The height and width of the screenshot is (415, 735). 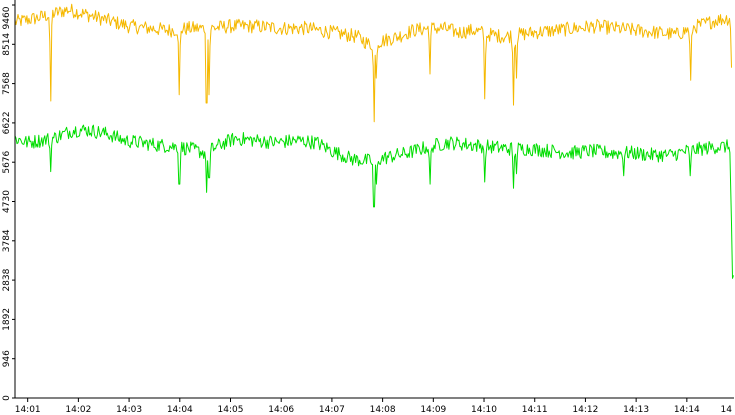 What do you see at coordinates (585, 410) in the screenshot?
I see `x-tick-label-11: 14:12` at bounding box center [585, 410].